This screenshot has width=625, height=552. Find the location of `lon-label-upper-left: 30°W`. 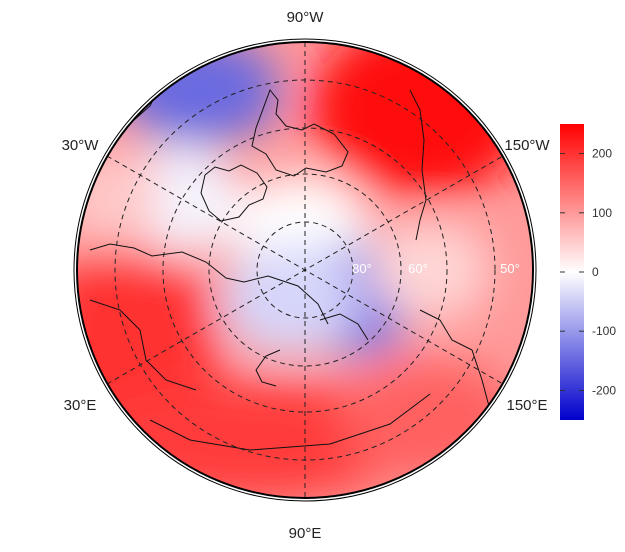

lon-label-upper-left: 30°W is located at coordinates (81, 145).